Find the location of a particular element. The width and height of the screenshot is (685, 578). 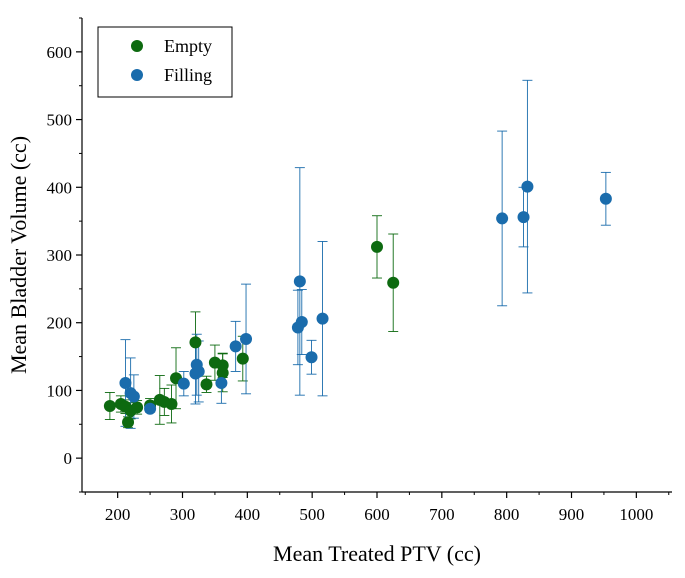

y-tick-label: 100 is located at coordinates (60, 390).